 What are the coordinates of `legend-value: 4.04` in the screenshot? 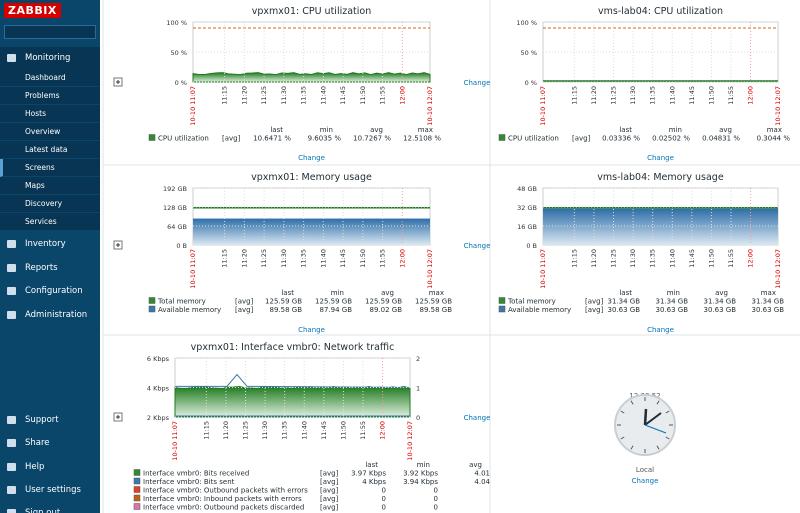 It's located at (482, 482).